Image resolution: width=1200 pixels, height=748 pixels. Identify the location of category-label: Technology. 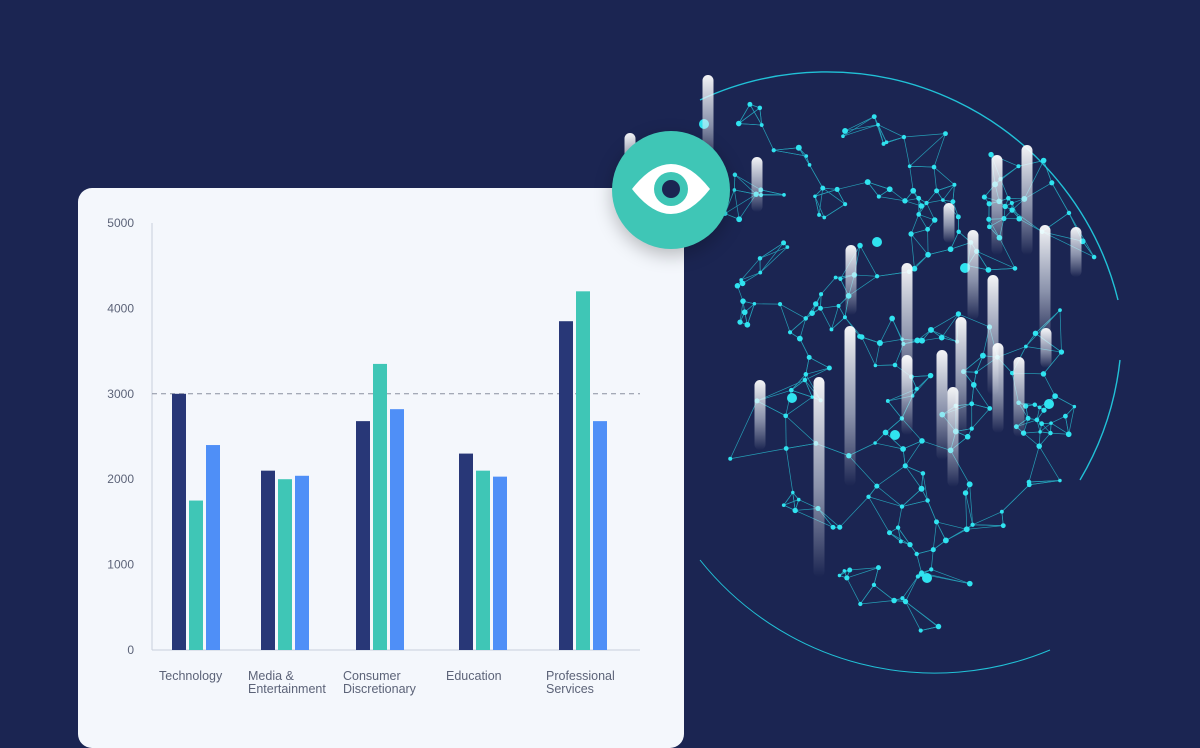
(191, 676).